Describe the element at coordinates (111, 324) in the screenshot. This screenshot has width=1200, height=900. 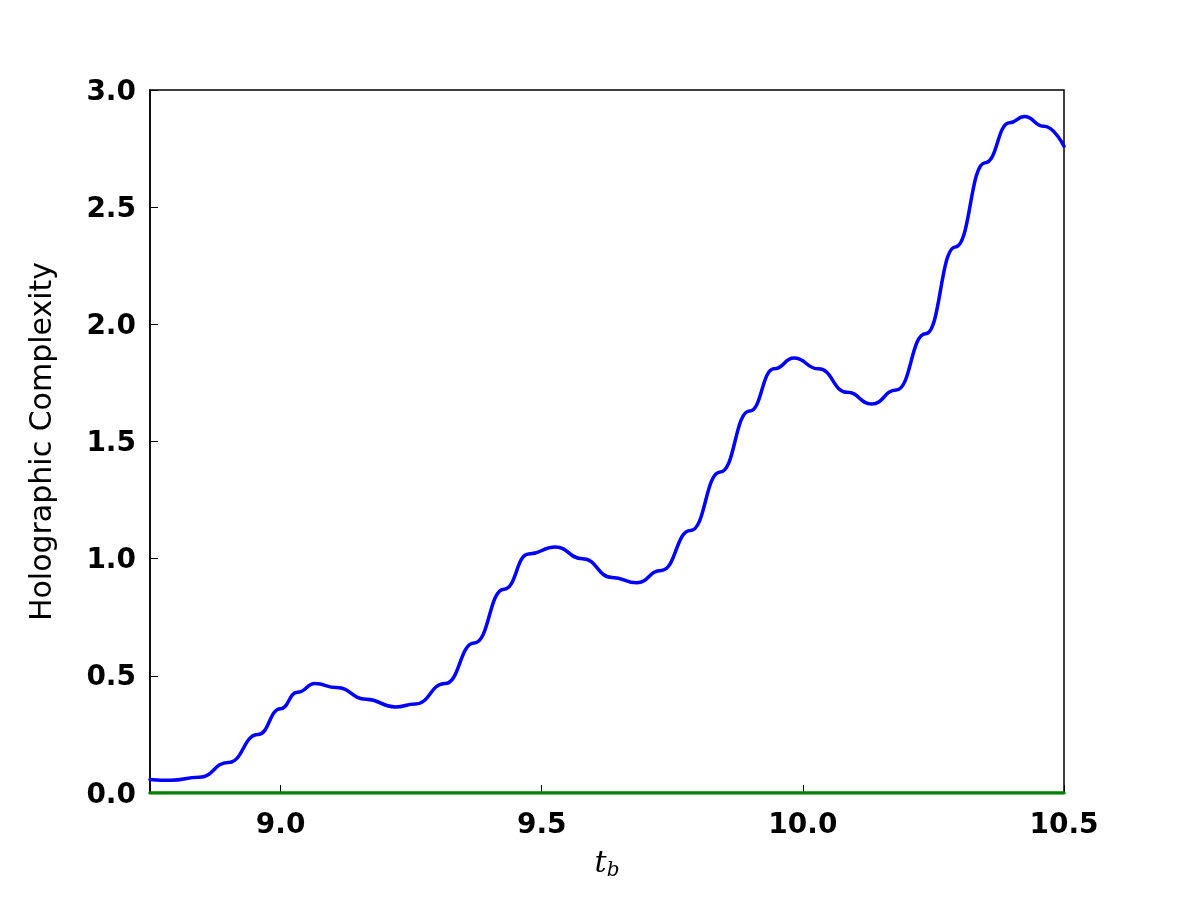
I see `y-tick-label: 2.0` at that location.